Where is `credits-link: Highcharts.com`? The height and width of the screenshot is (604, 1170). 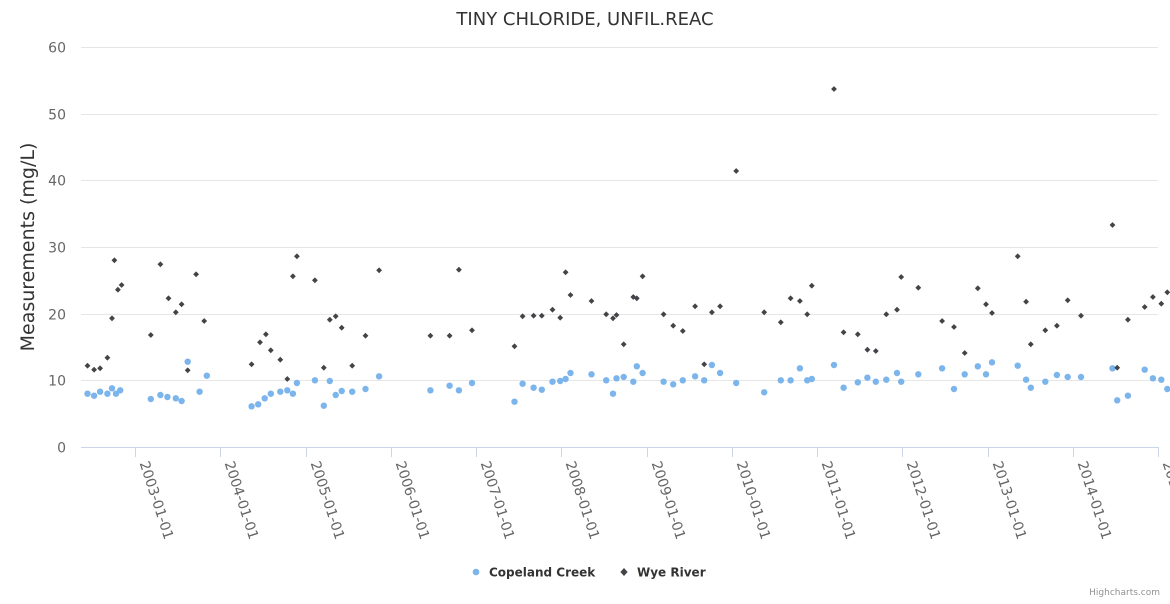
credits-link: Highcharts.com is located at coordinates (1124, 593).